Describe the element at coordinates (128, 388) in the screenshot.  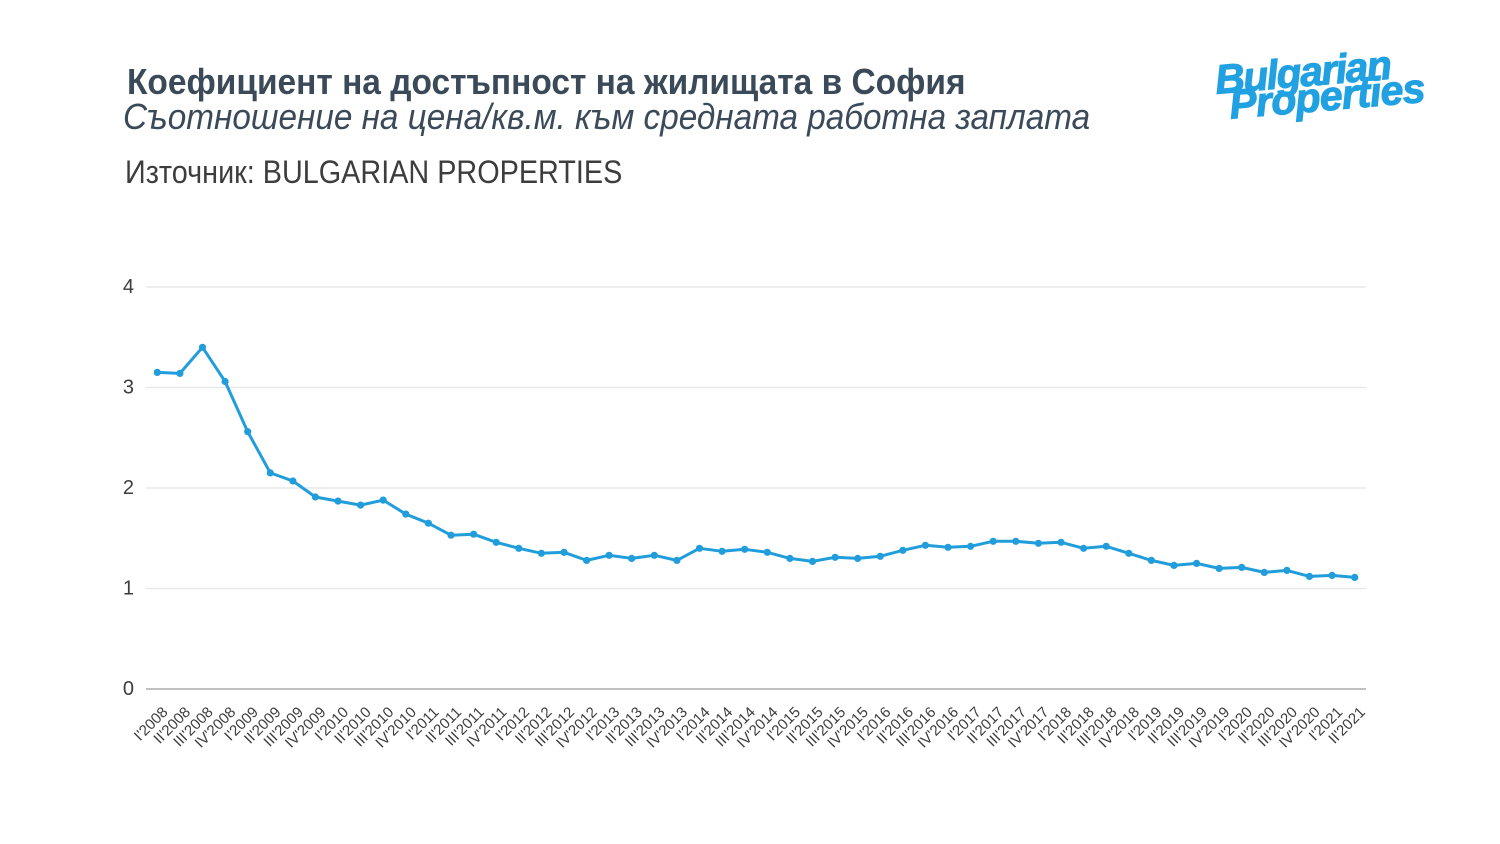
I see `svg-text: 3` at that location.